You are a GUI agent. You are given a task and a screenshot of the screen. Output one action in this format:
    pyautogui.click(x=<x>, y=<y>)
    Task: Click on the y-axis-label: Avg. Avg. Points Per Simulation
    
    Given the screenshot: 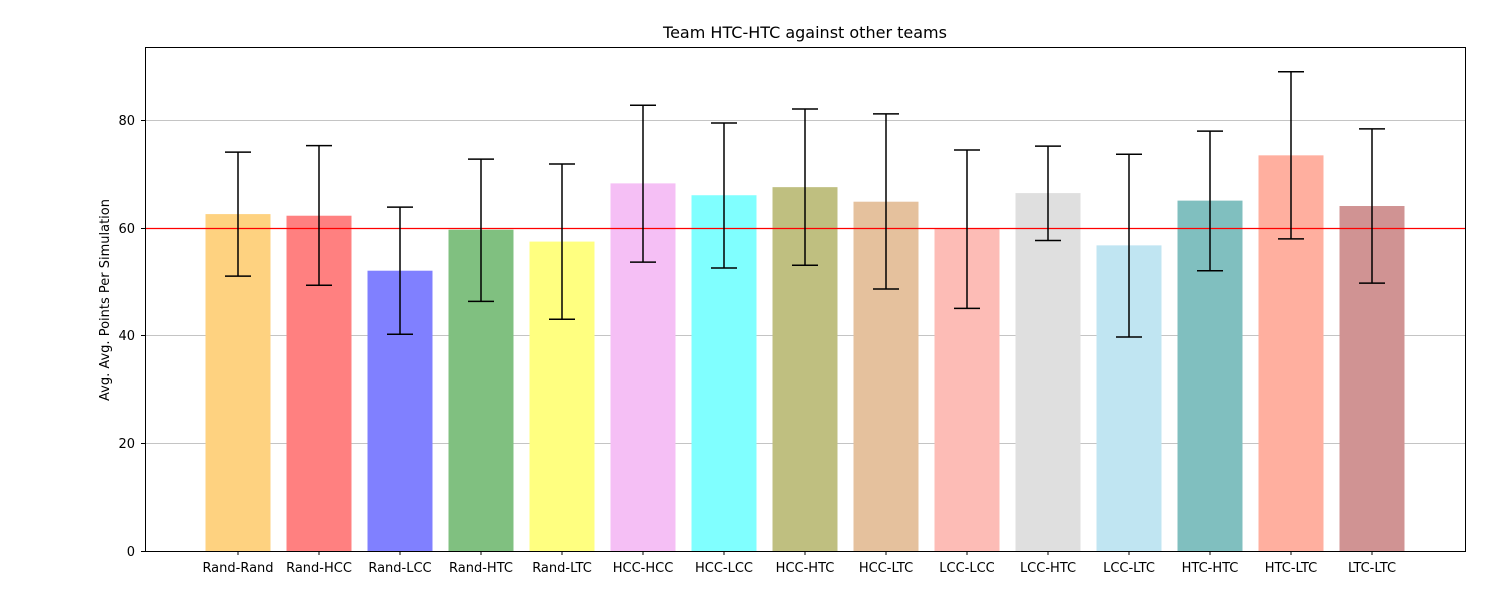 What is the action you would take?
    pyautogui.click(x=105, y=300)
    